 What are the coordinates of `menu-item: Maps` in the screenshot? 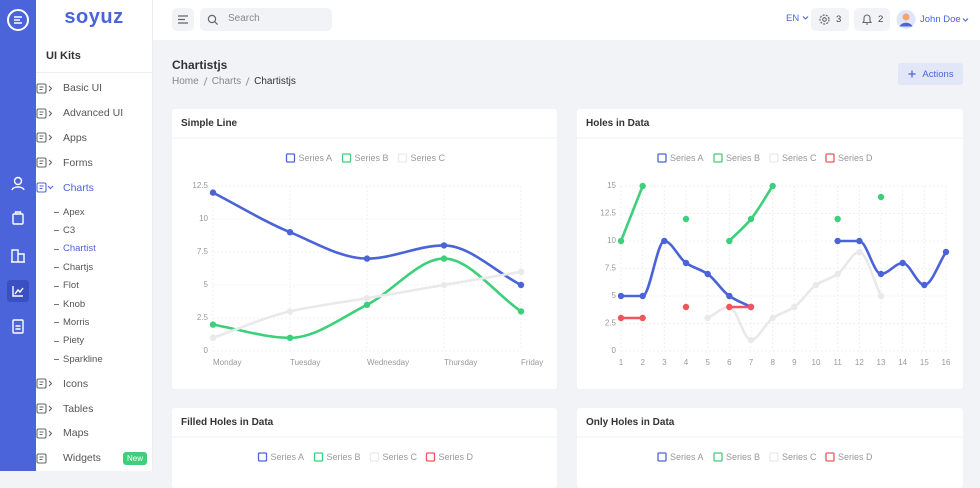 It's located at (94, 433).